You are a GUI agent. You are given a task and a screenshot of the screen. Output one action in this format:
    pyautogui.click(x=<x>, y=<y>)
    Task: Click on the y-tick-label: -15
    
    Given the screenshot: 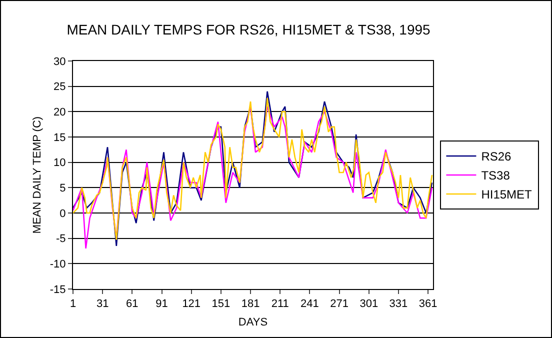 What is the action you would take?
    pyautogui.click(x=58, y=290)
    